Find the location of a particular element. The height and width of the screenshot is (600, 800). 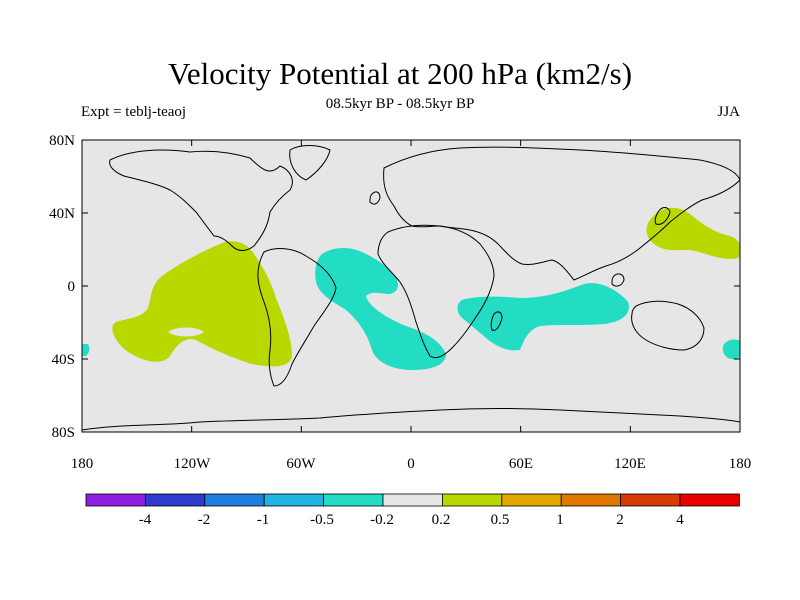

negative-region-indian-ocean is located at coordinates (543, 317).